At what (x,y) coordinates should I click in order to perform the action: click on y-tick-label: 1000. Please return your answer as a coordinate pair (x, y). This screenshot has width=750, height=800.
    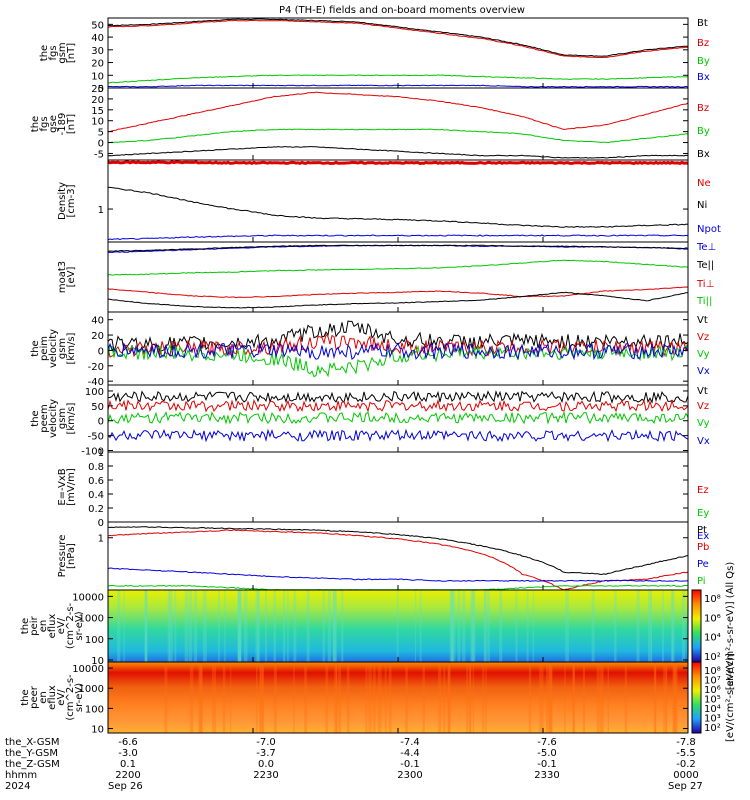
    Looking at the image, I should click on (91, 689).